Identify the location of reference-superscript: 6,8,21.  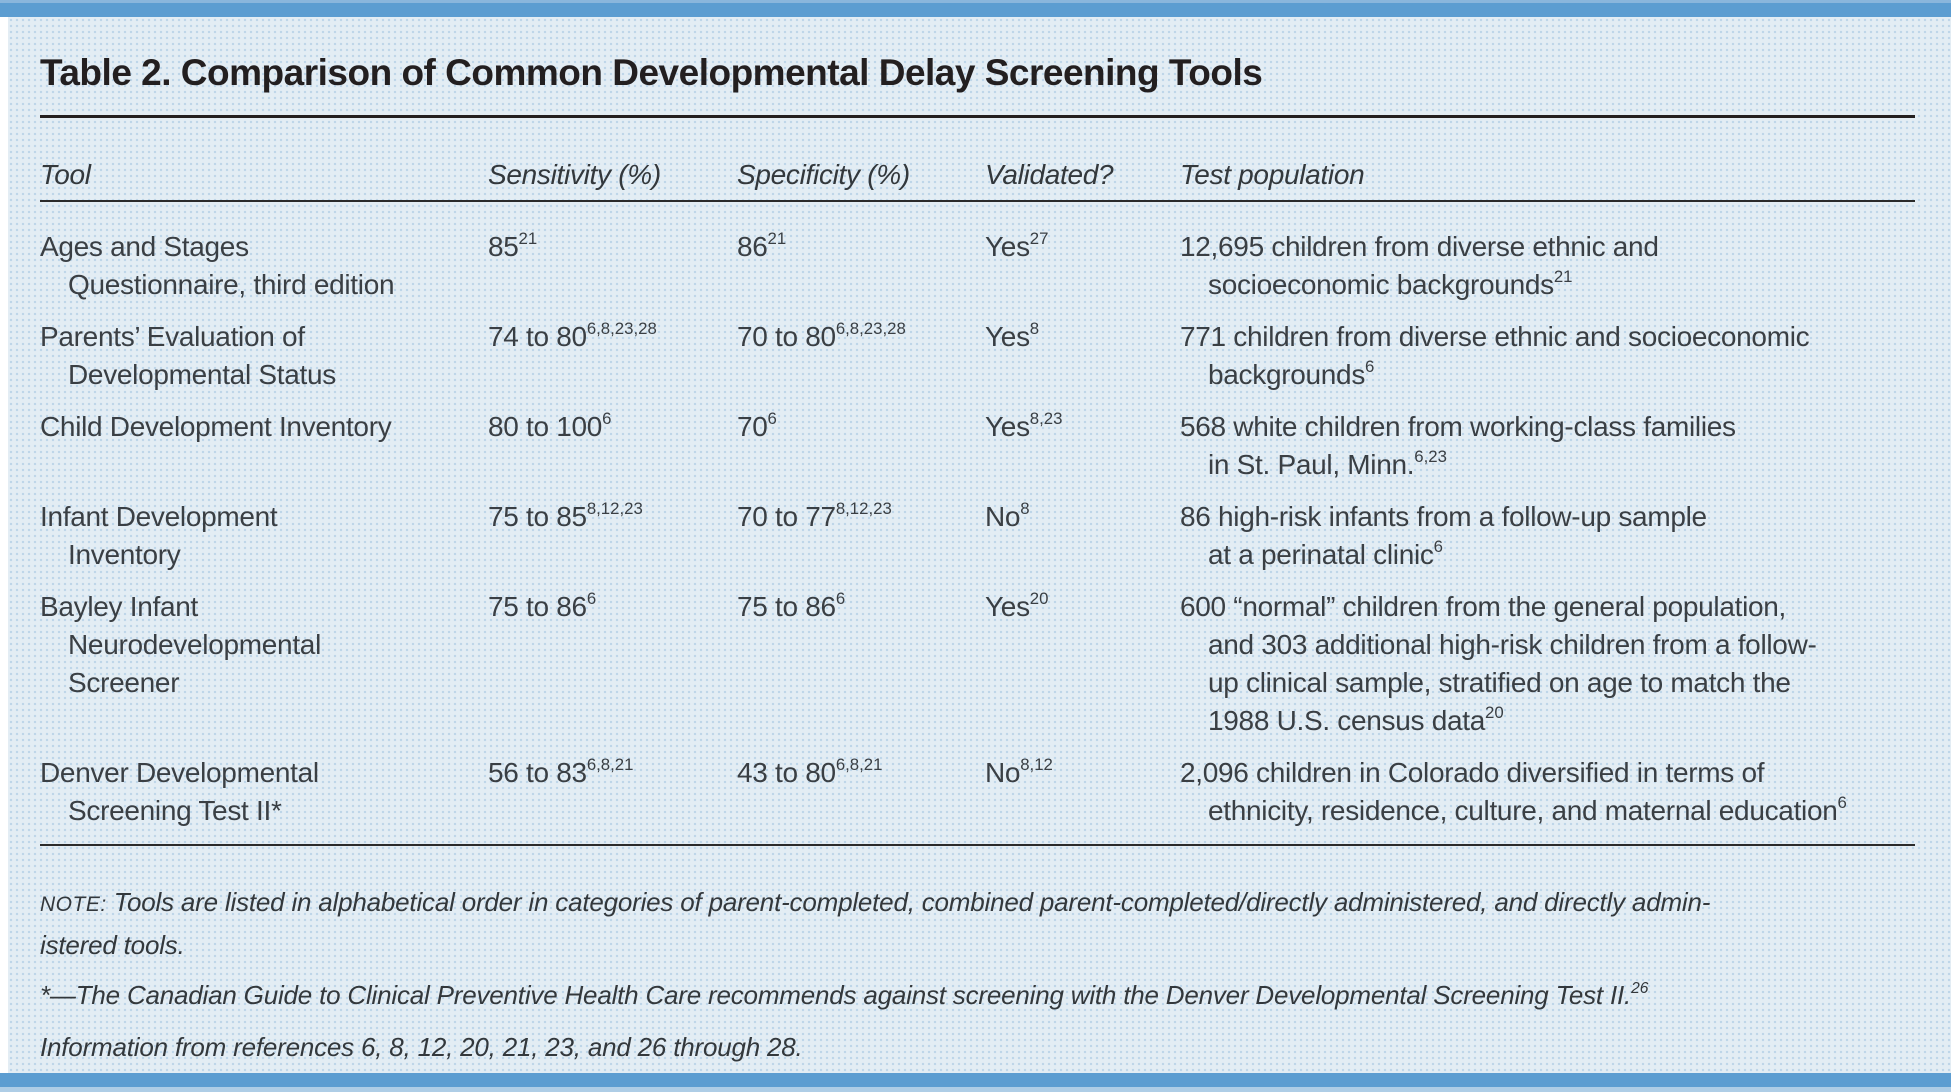
(859, 764).